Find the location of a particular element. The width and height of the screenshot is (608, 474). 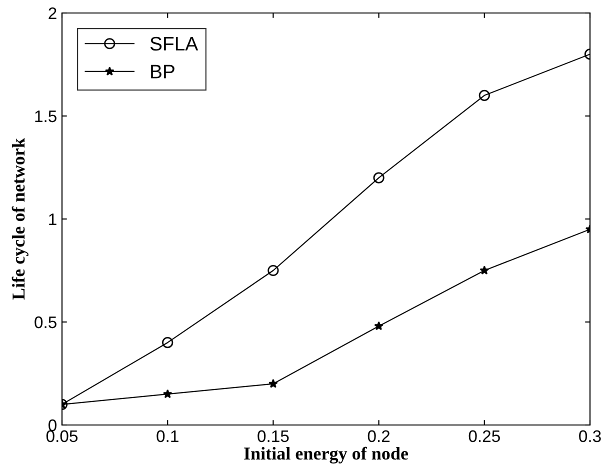

x-tick-label: 0.3 is located at coordinates (590, 436).